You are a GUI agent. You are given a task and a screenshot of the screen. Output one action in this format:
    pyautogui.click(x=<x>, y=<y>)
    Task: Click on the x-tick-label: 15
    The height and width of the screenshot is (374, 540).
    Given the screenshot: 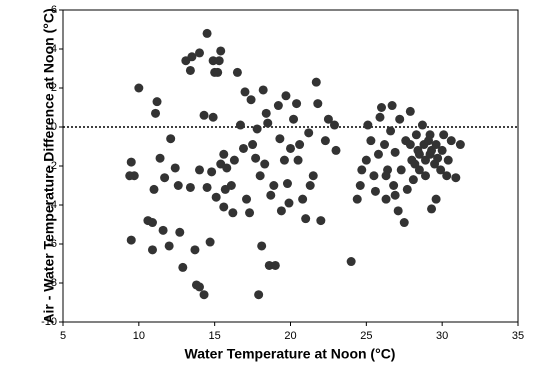 What is the action you would take?
    pyautogui.click(x=215, y=336)
    